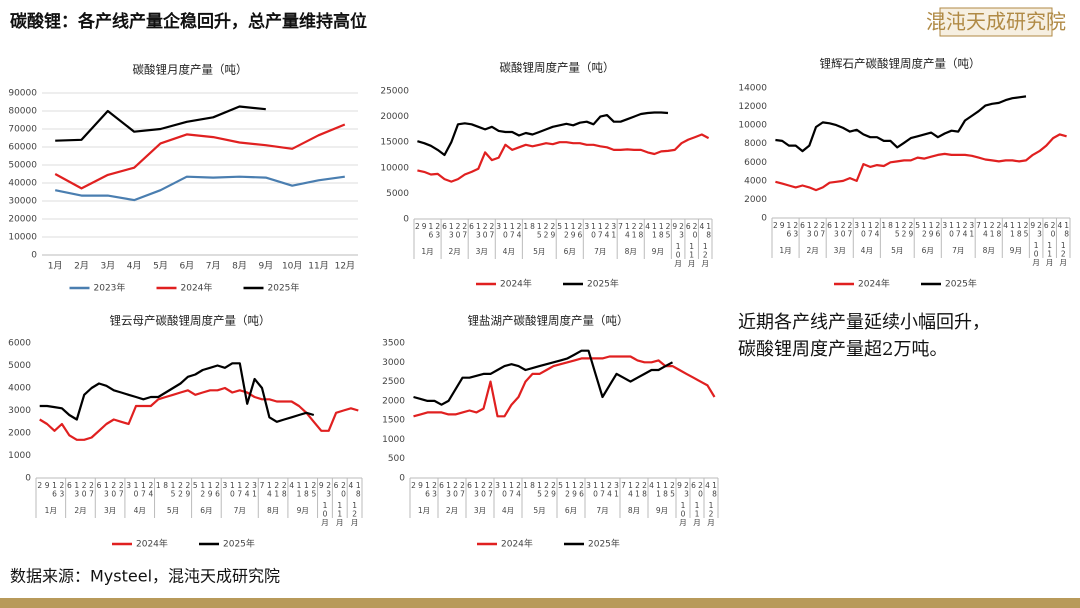 The width and height of the screenshot is (1080, 608). What do you see at coordinates (396, 459) in the screenshot?
I see `y-tick-label: 500` at bounding box center [396, 459].